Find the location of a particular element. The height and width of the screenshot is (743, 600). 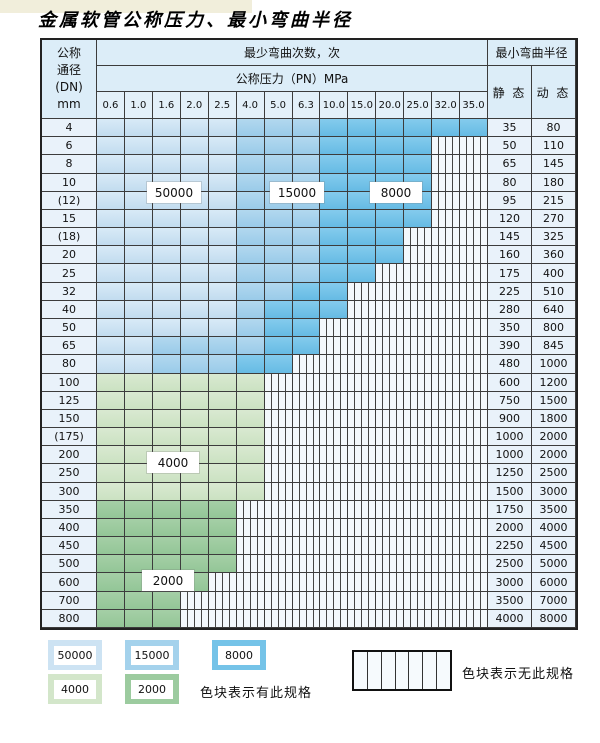

cycle-count-label-8000: 8000 is located at coordinates (396, 192).